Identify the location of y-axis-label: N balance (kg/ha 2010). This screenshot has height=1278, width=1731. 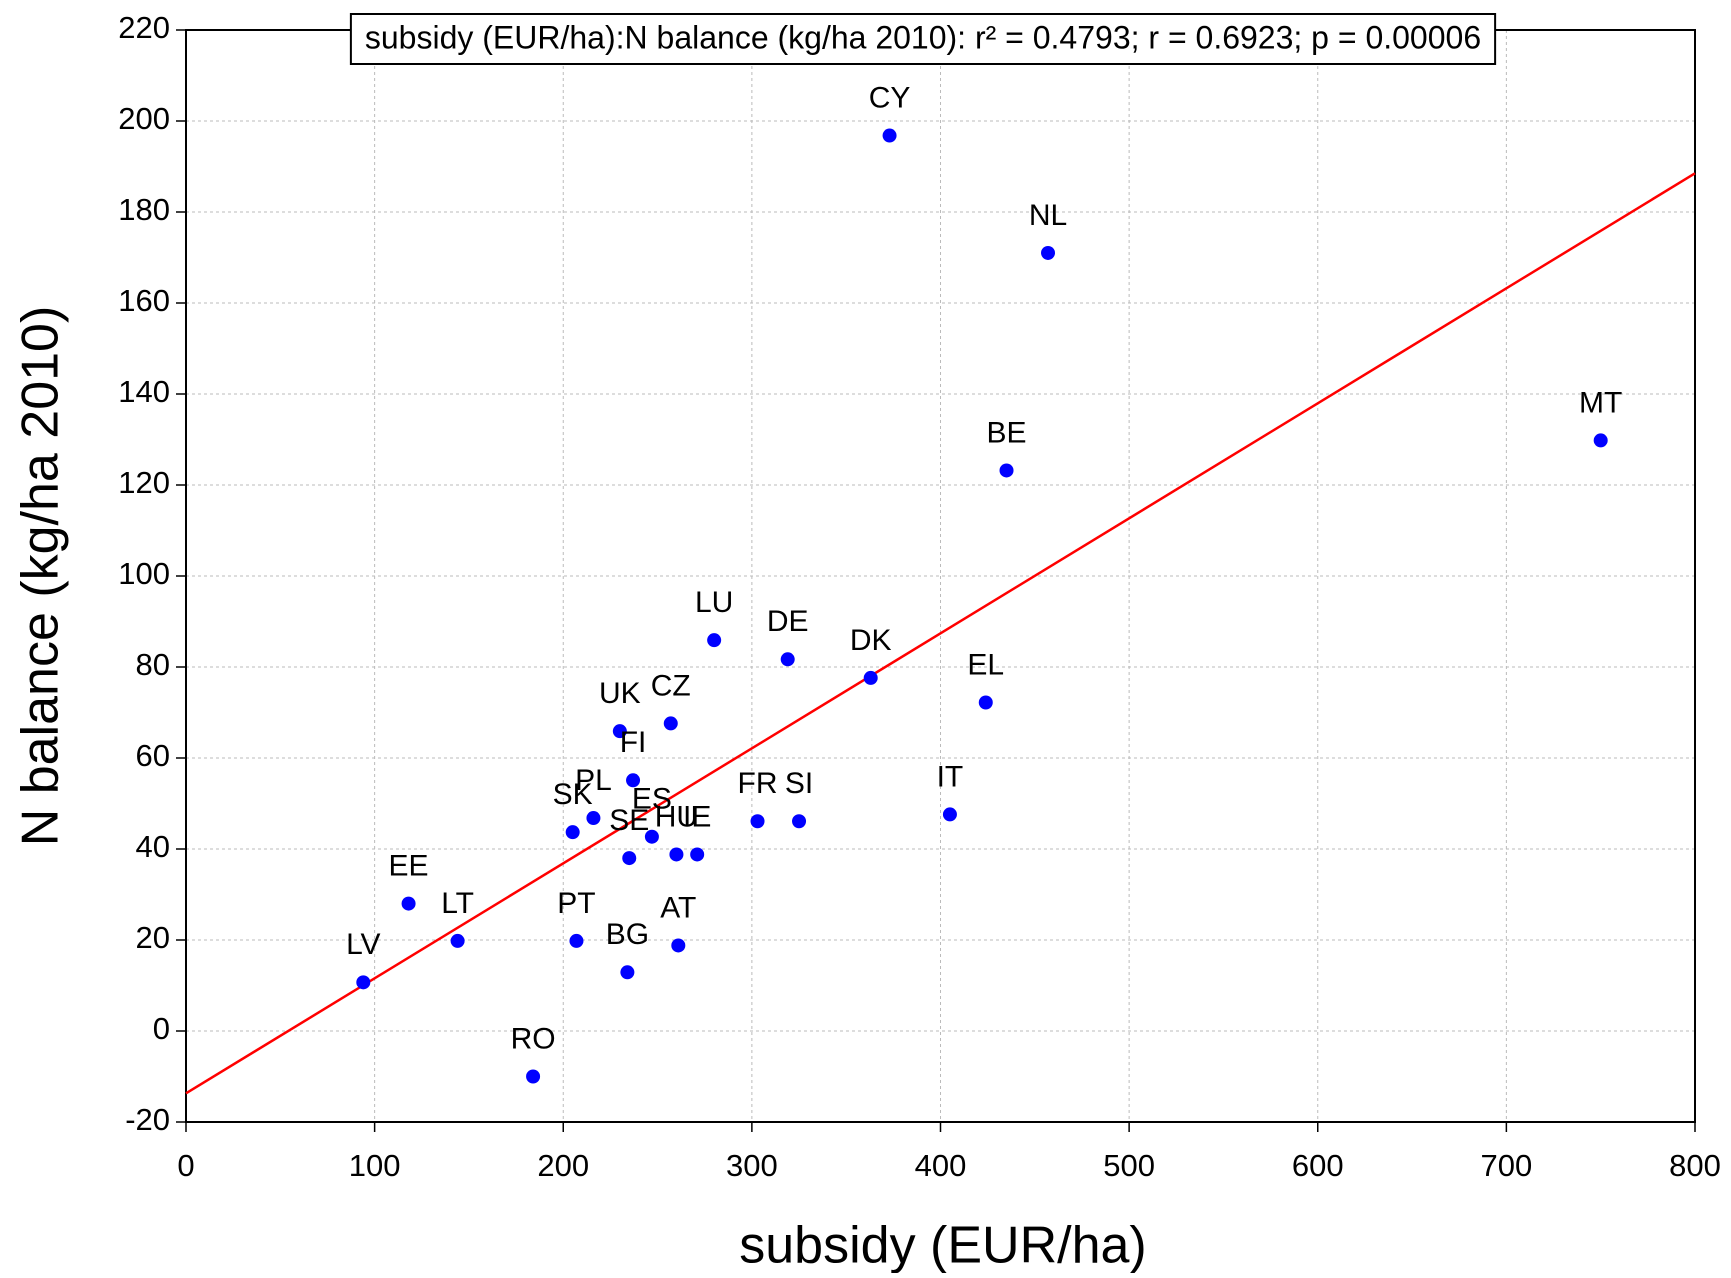
(41, 576).